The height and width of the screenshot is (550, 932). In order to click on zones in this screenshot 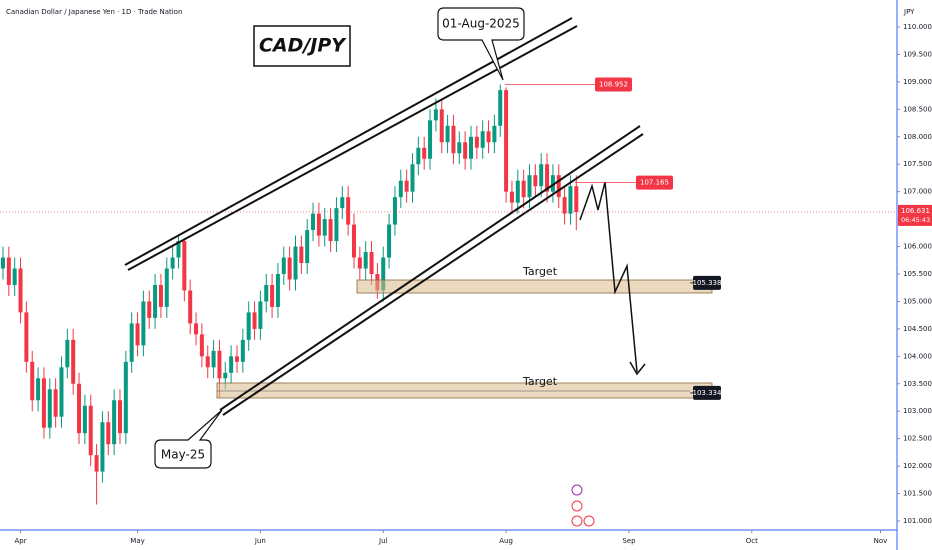, I will do `click(464, 339)`.